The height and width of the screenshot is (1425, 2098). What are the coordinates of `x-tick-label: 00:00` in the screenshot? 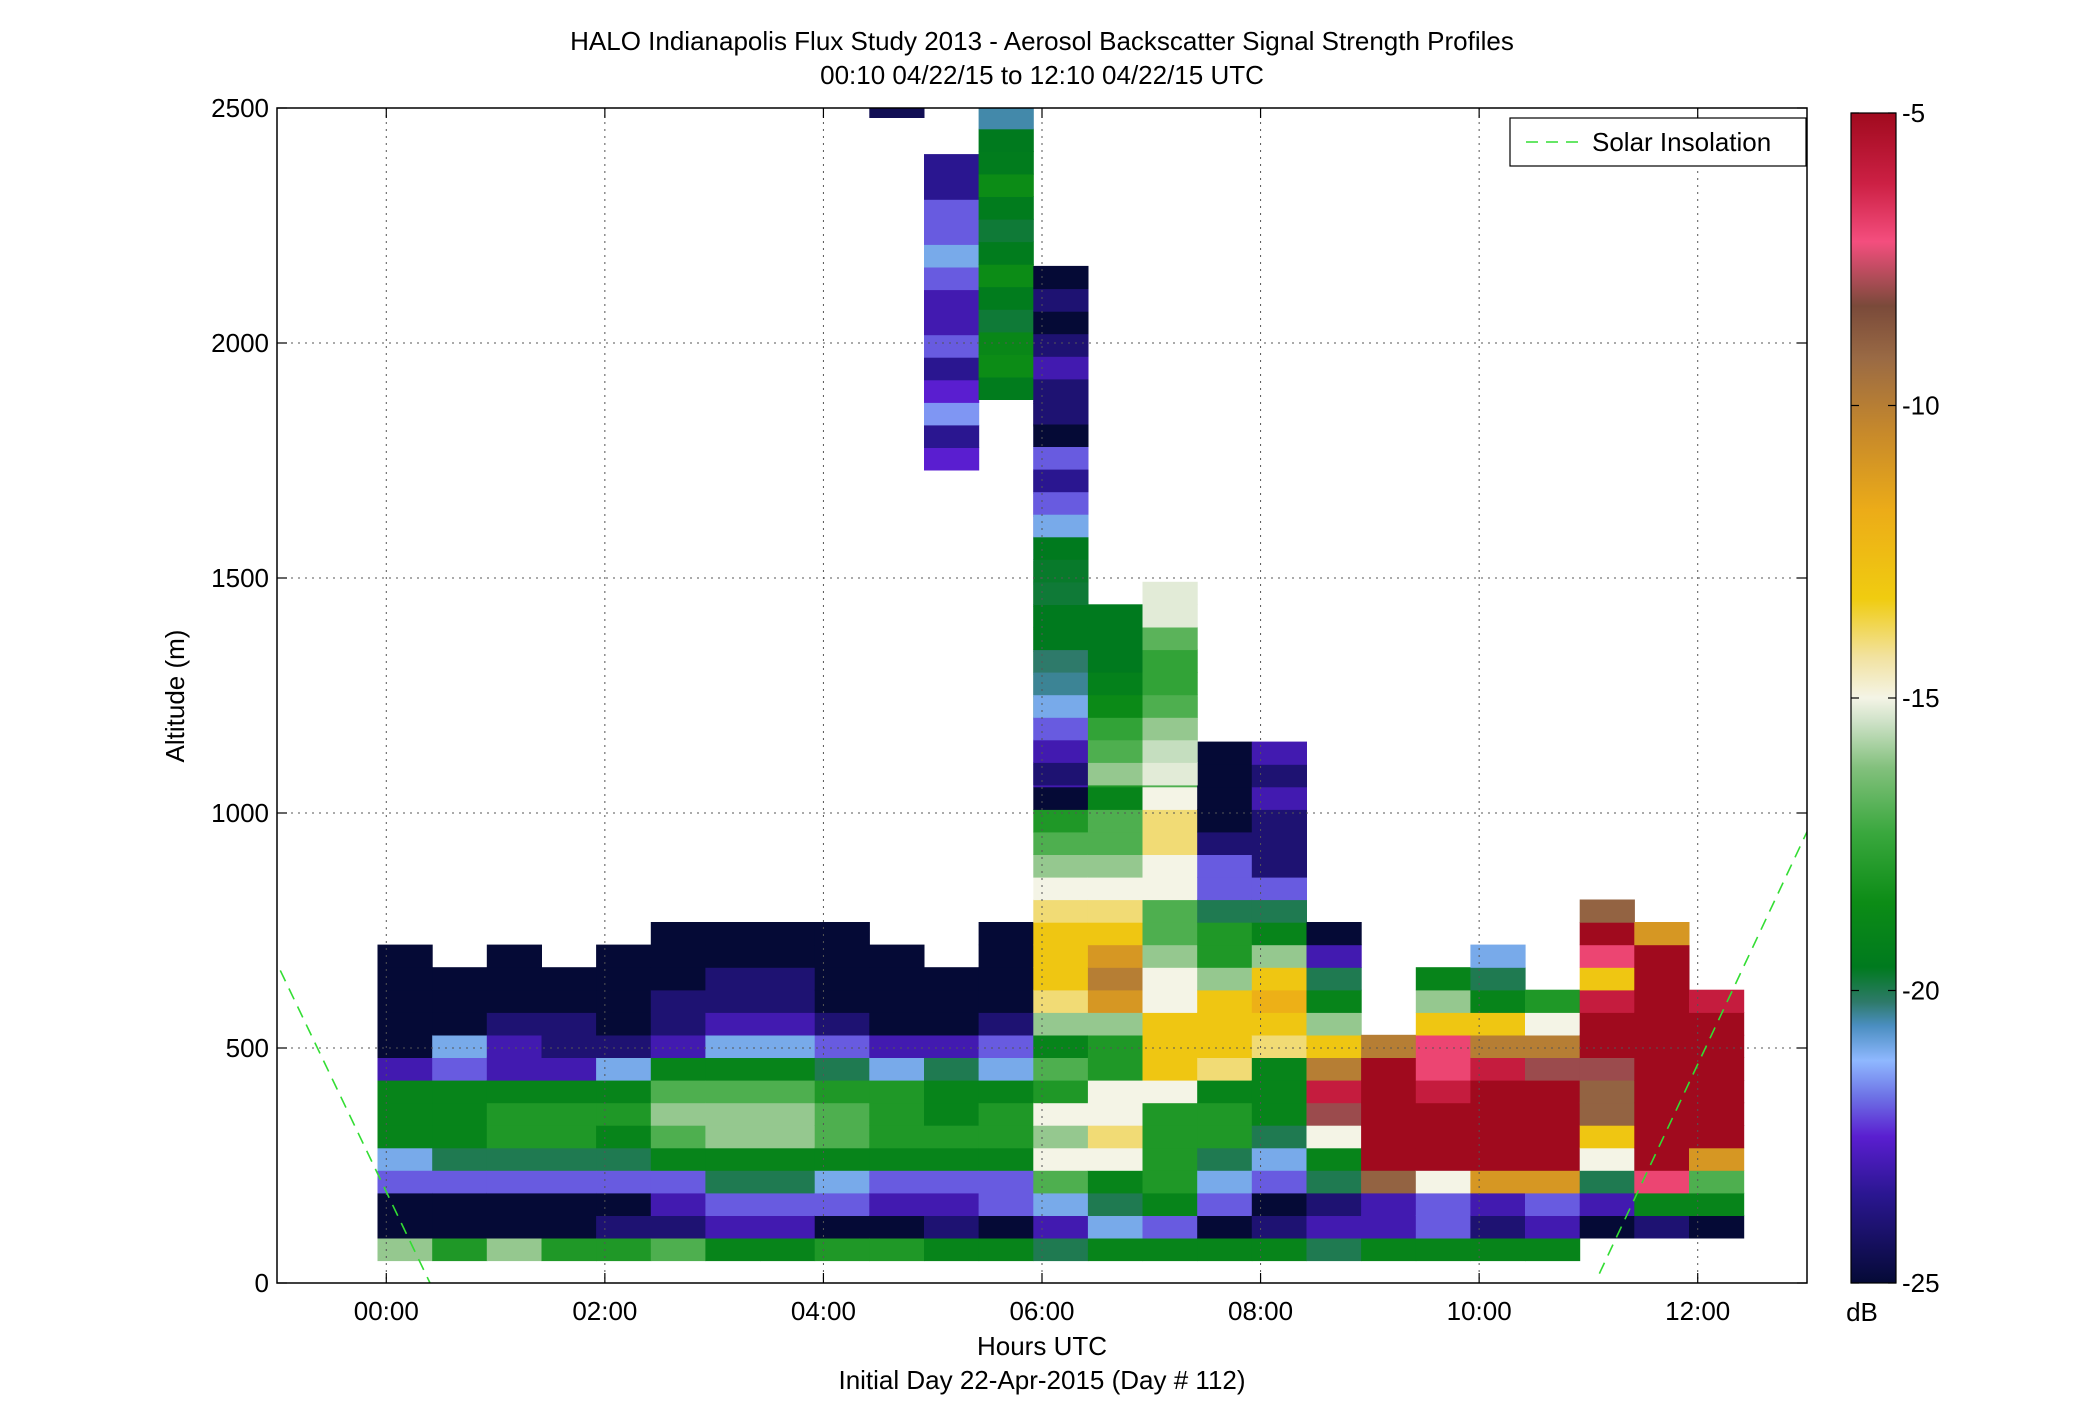 It's located at (386, 1311).